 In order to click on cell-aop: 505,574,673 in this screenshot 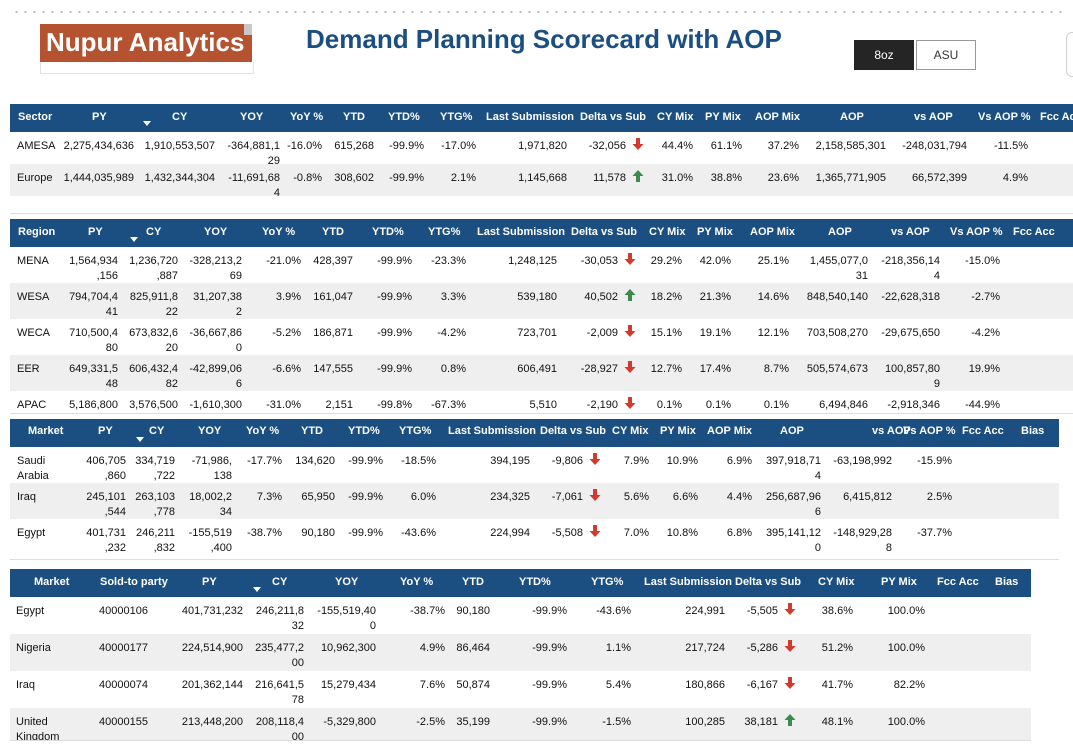, I will do `click(837, 369)`.